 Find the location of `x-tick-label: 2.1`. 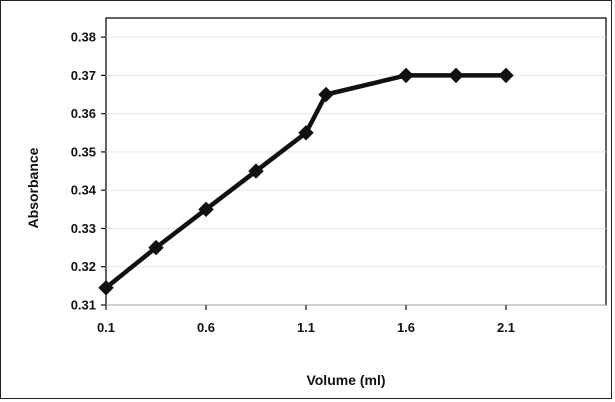

x-tick-label: 2.1 is located at coordinates (506, 327).